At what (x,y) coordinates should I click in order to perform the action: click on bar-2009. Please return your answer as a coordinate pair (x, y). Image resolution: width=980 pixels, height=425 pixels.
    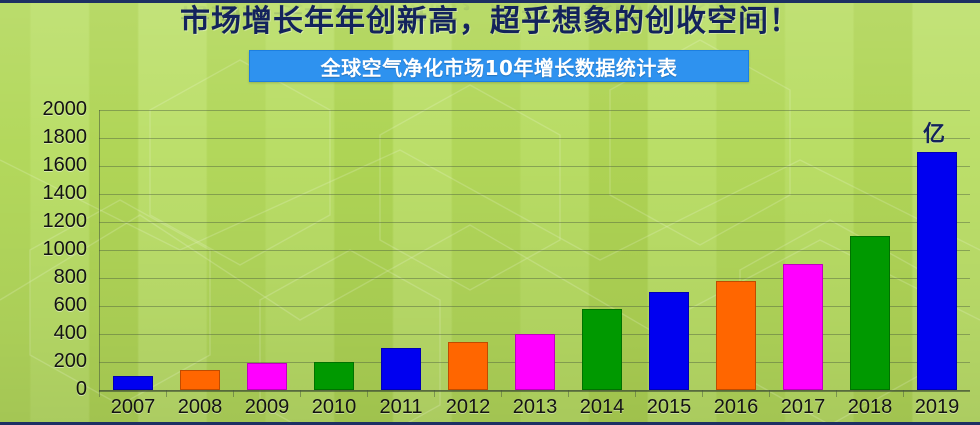
    Looking at the image, I should click on (267, 376).